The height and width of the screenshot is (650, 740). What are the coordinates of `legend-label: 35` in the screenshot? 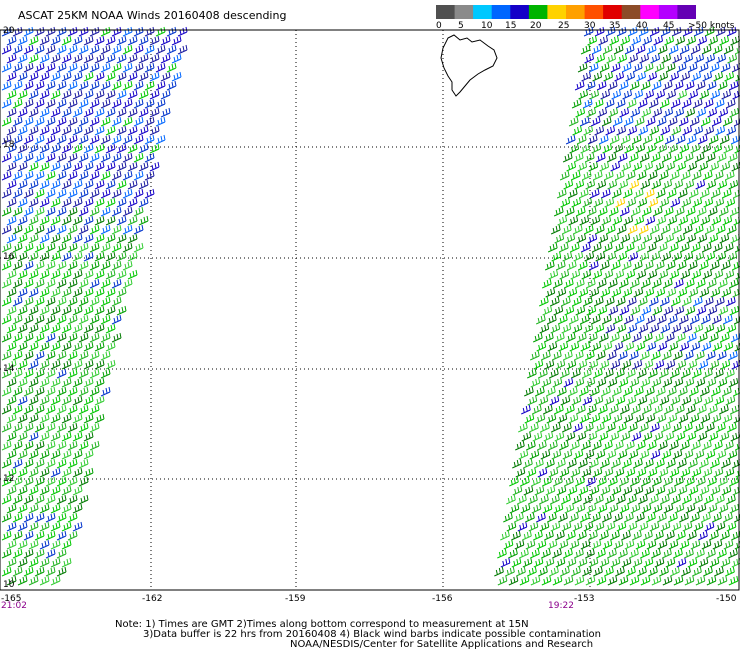 It's located at (615, 26).